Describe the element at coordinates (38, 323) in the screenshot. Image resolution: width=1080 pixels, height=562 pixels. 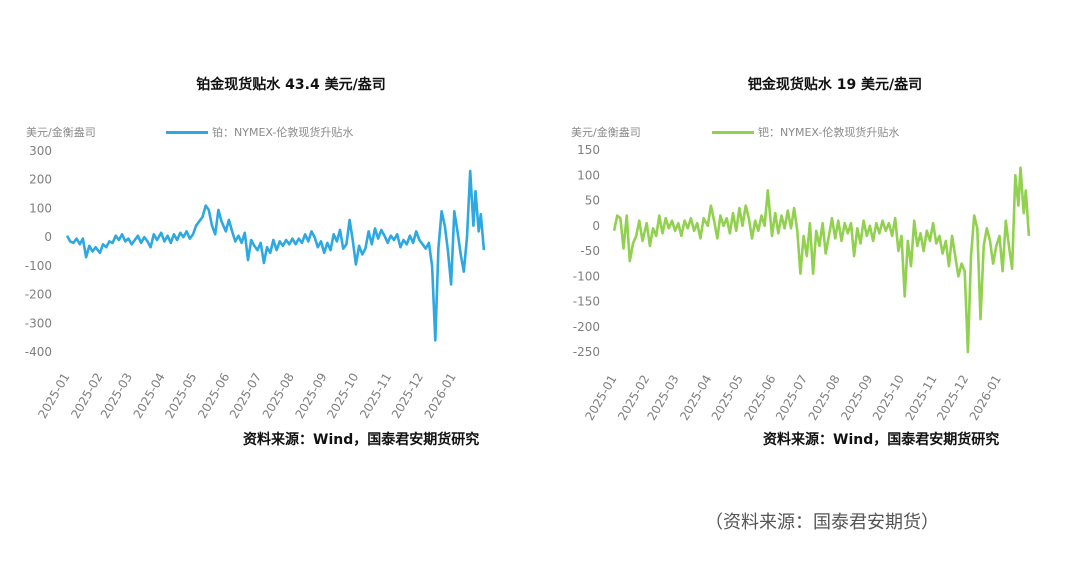
I see `y-tick-label: -300` at that location.